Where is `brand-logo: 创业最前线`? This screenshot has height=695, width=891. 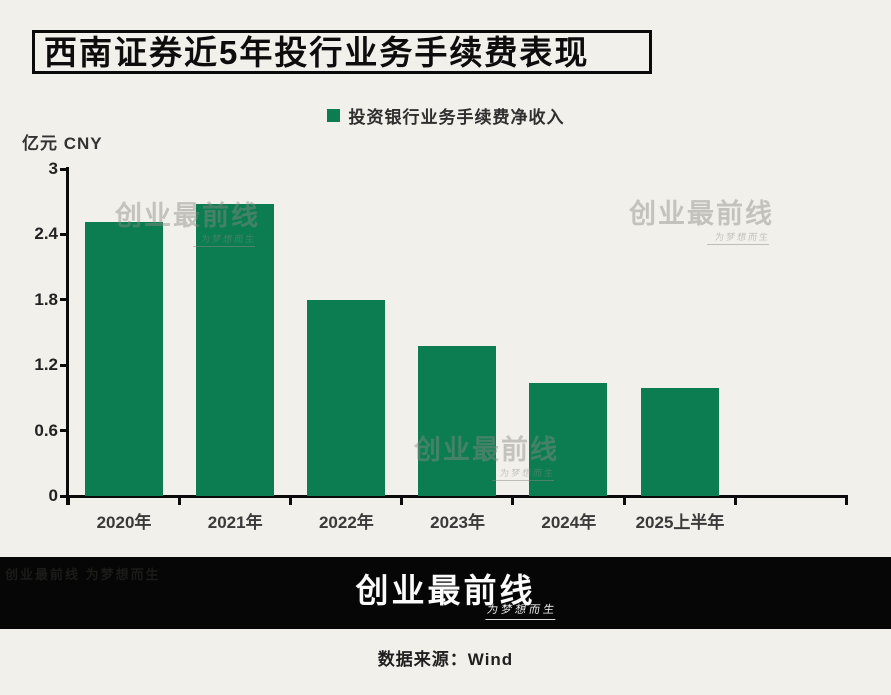
brand-logo: 创业最前线 is located at coordinates (445, 590).